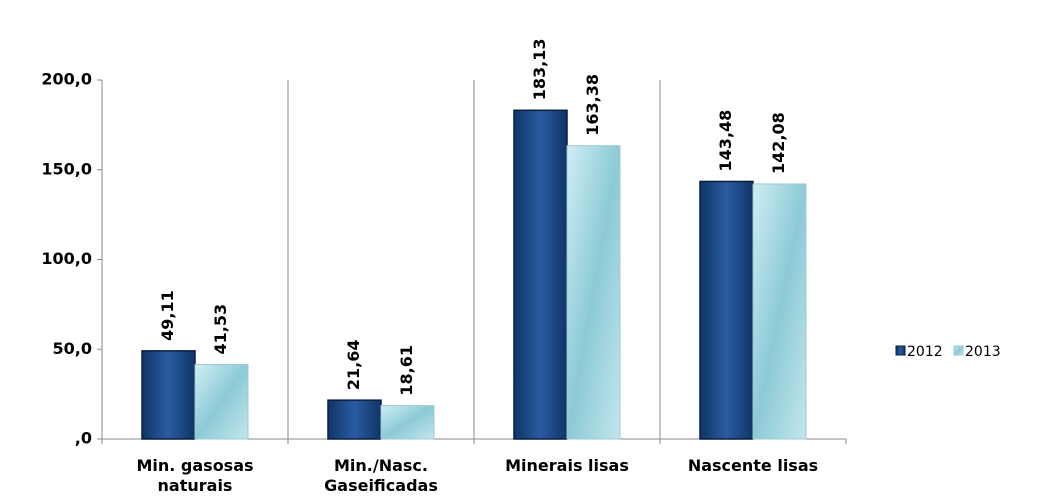 This screenshot has width=1037, height=504. What do you see at coordinates (753, 465) in the screenshot?
I see `x-tick-label: Nascente lisas` at bounding box center [753, 465].